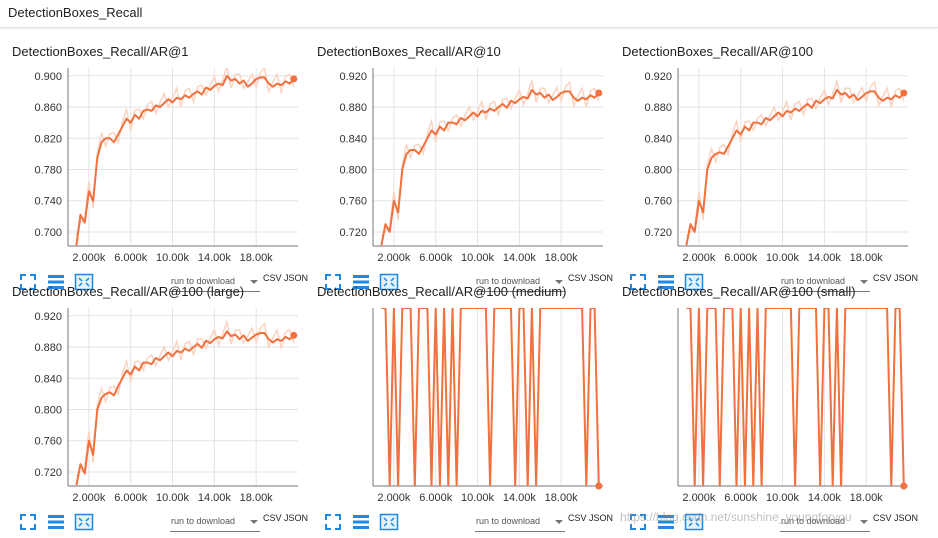 Image resolution: width=938 pixels, height=538 pixels. I want to click on chart-ar100-small: 2.000k 6.000k 10.00k 14.00k 18.00k, so click(760, 404).